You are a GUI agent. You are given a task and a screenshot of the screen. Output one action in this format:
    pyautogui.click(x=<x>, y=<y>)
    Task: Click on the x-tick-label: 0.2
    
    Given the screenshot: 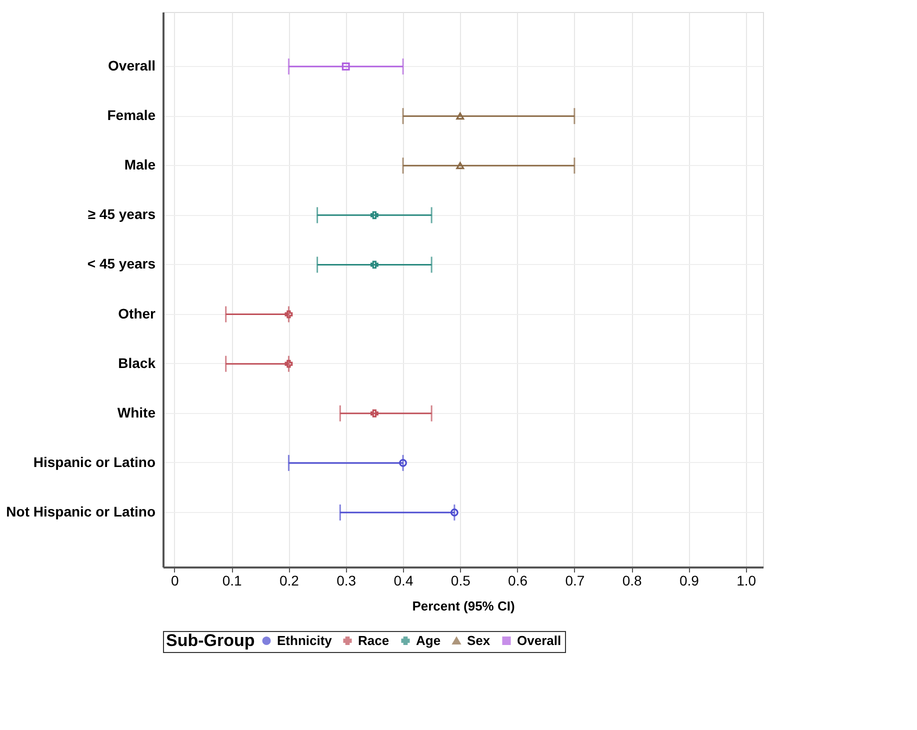 What is the action you would take?
    pyautogui.click(x=289, y=580)
    